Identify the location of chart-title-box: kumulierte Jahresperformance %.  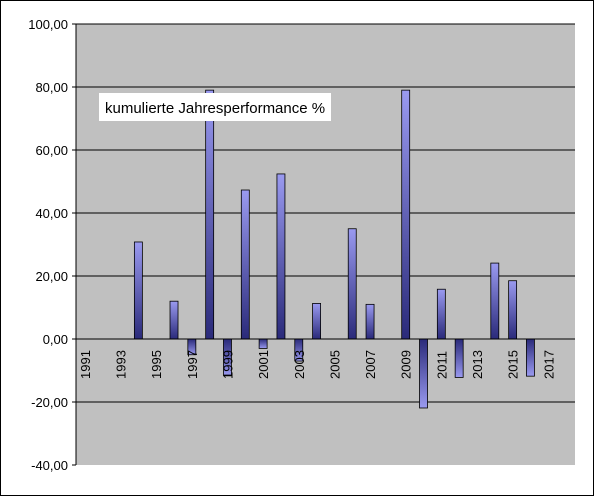
(215, 107).